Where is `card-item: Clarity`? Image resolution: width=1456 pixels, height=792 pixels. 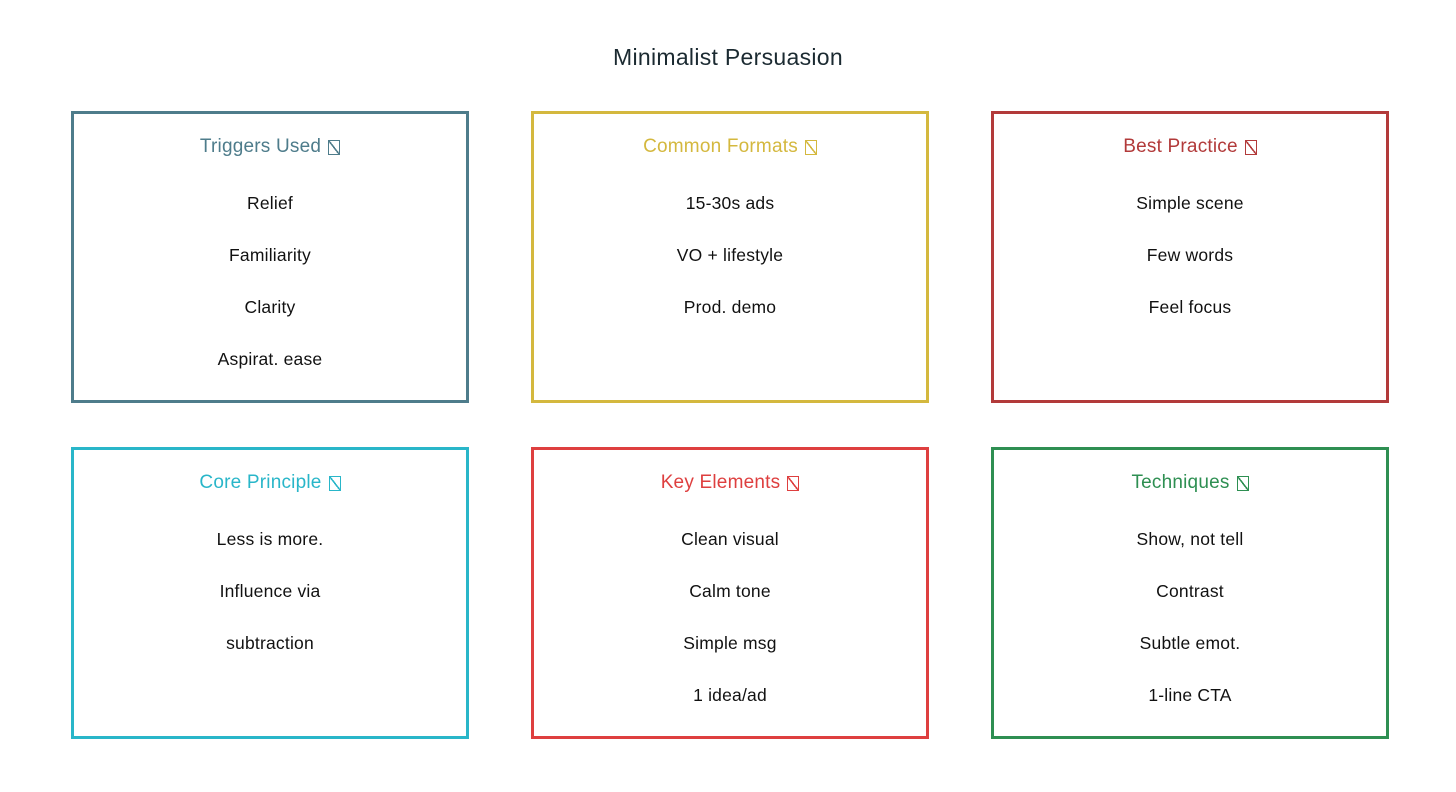
card-item: Clarity is located at coordinates (270, 306).